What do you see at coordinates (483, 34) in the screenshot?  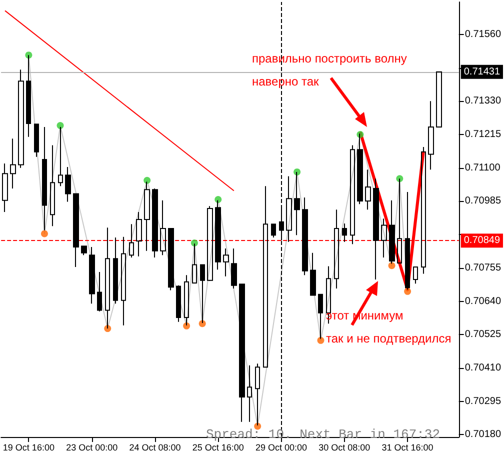 I see `y-tick-label: 0.71560` at bounding box center [483, 34].